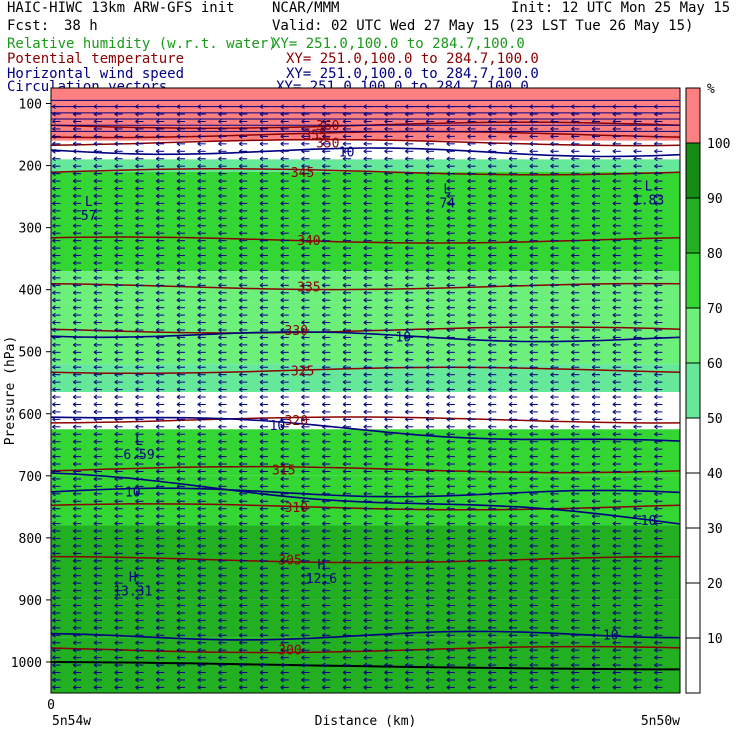  I want to click on x-left-endpoint: 5n54w, so click(71, 721).